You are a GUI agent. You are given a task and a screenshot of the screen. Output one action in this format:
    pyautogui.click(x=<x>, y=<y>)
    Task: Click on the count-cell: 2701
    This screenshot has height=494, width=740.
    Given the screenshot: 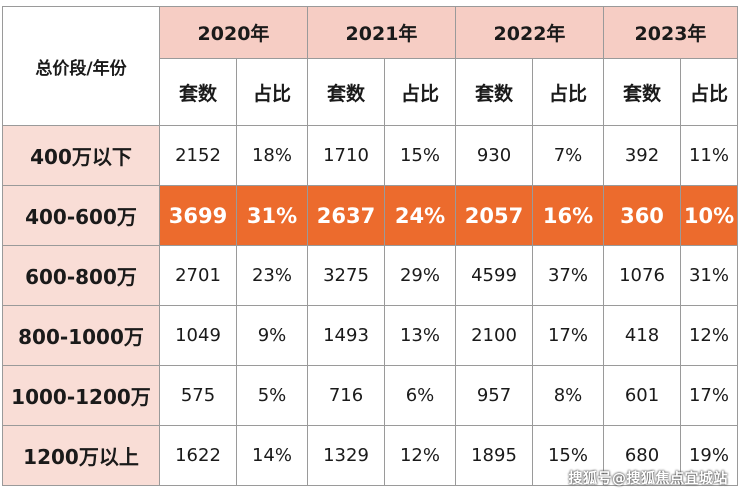 What is the action you would take?
    pyautogui.click(x=198, y=275)
    